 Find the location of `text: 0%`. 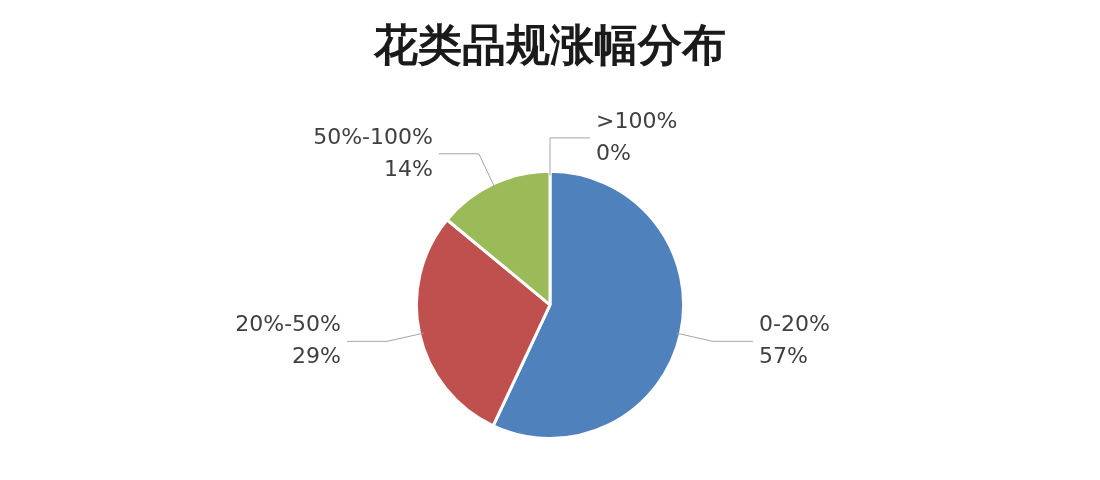

text: 0% is located at coordinates (613, 152).